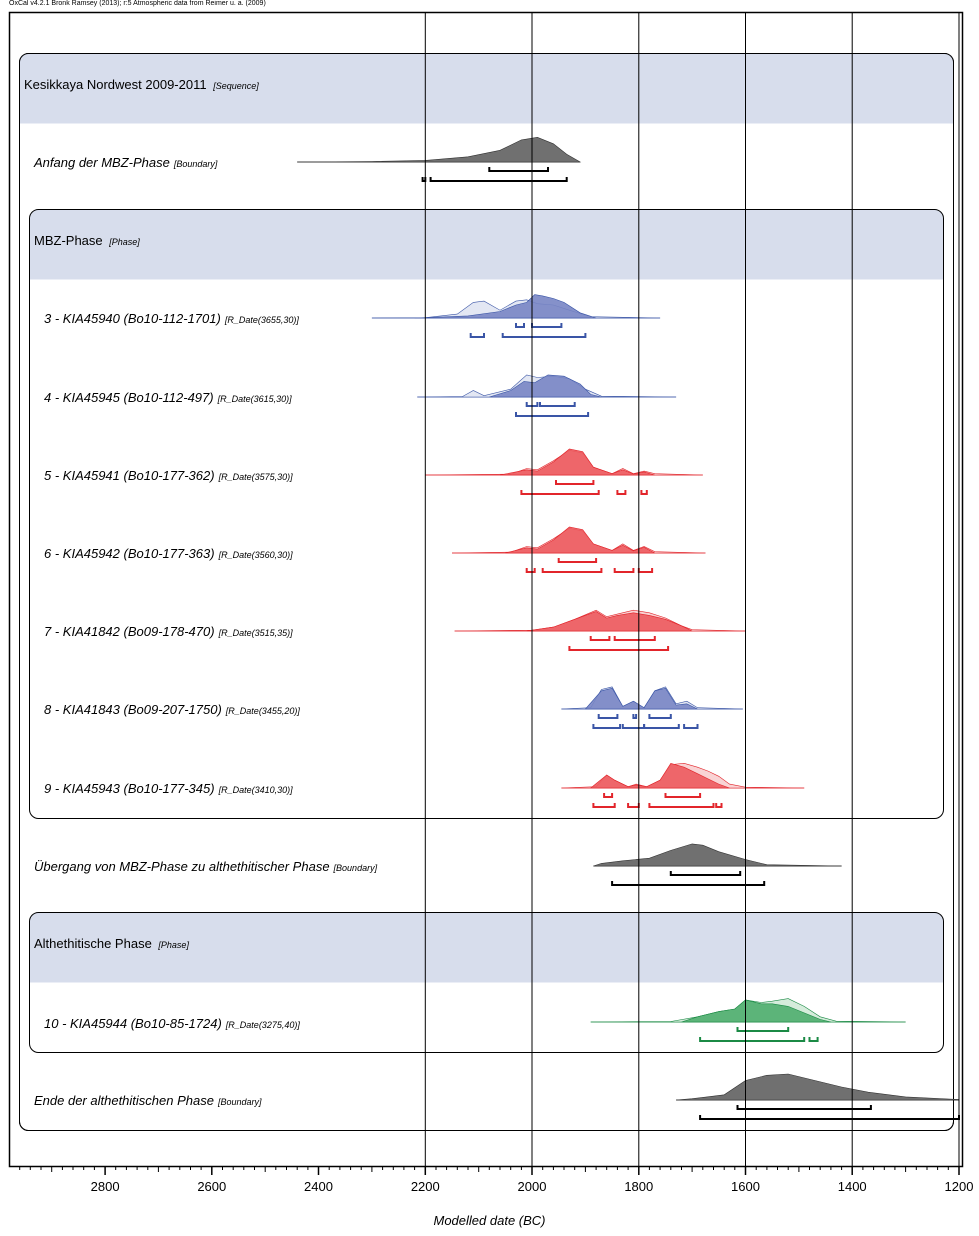 The image size is (979, 1236). I want to click on row-5-posterior, so click(609, 621).